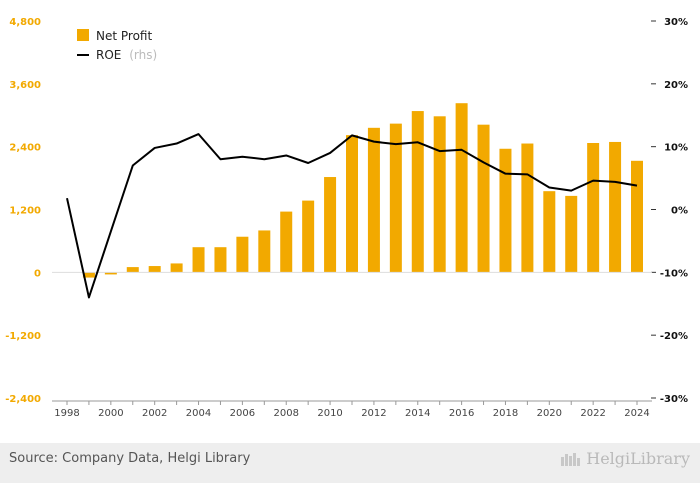 This screenshot has height=483, width=700. What do you see at coordinates (373, 413) in the screenshot?
I see `x-tick-label: 2012` at bounding box center [373, 413].